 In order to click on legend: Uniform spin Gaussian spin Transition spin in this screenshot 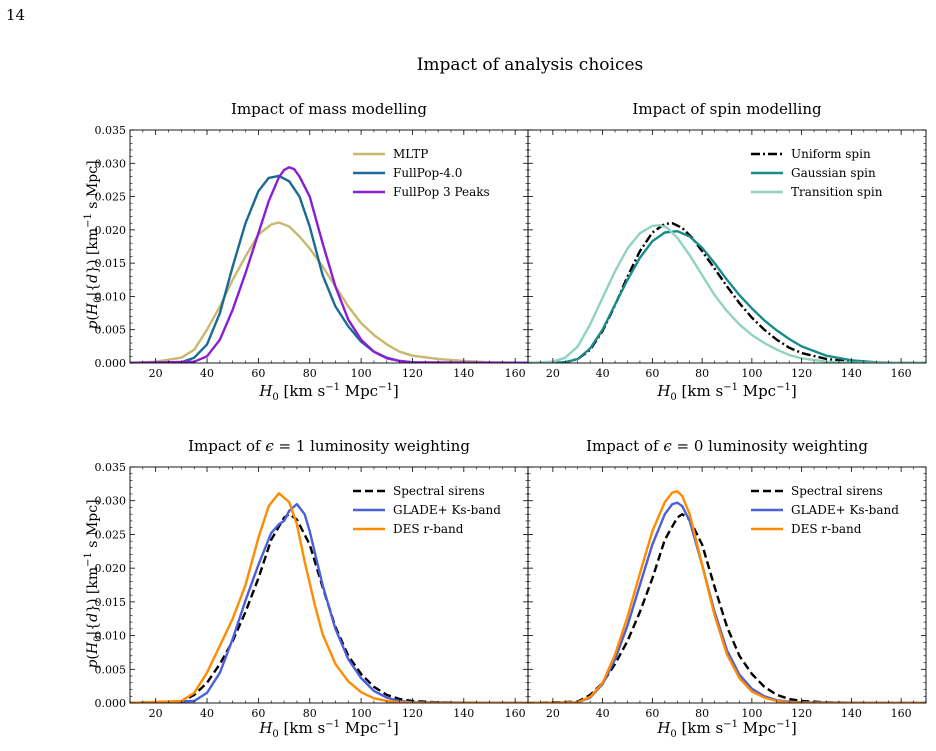, I will do `click(817, 173)`.